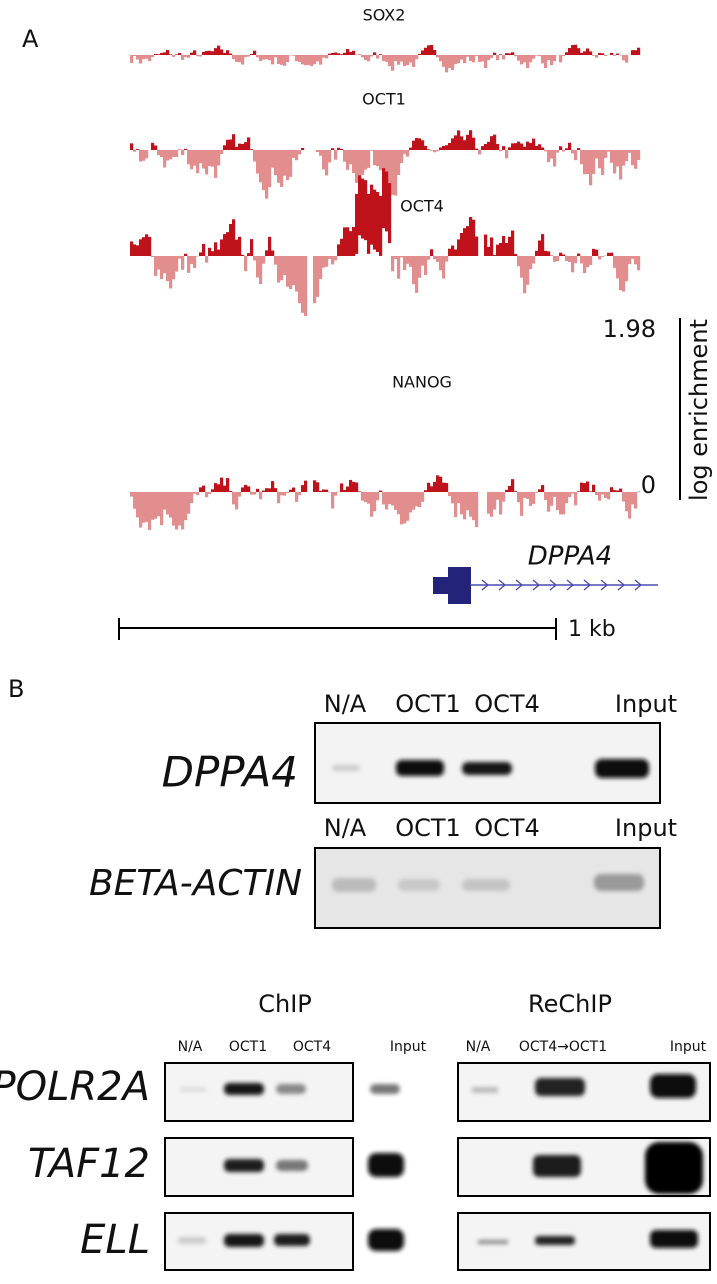 Image resolution: width=717 pixels, height=1284 pixels. I want to click on row-gene: ELL, so click(115, 1240).